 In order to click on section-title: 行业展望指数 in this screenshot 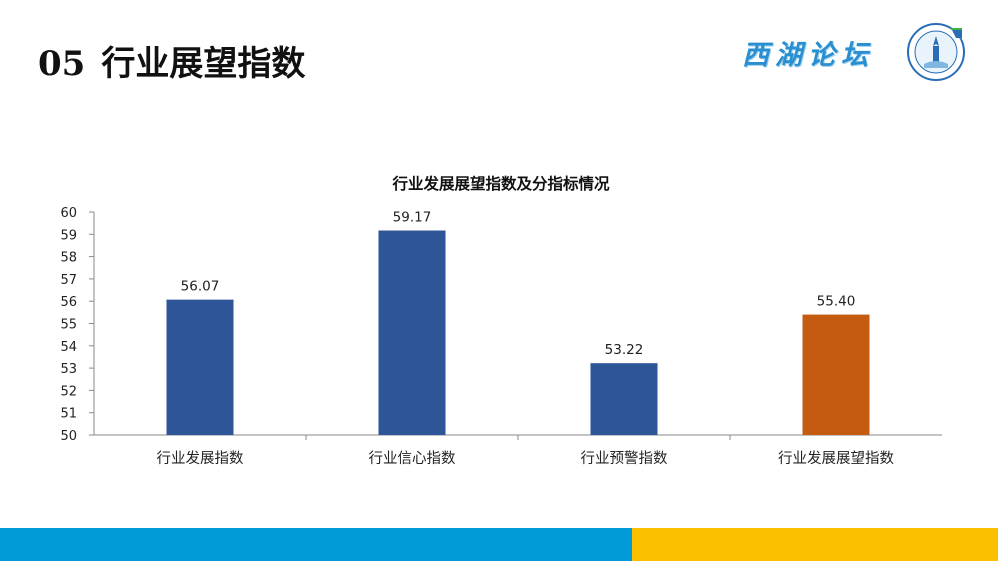, I will do `click(203, 64)`.